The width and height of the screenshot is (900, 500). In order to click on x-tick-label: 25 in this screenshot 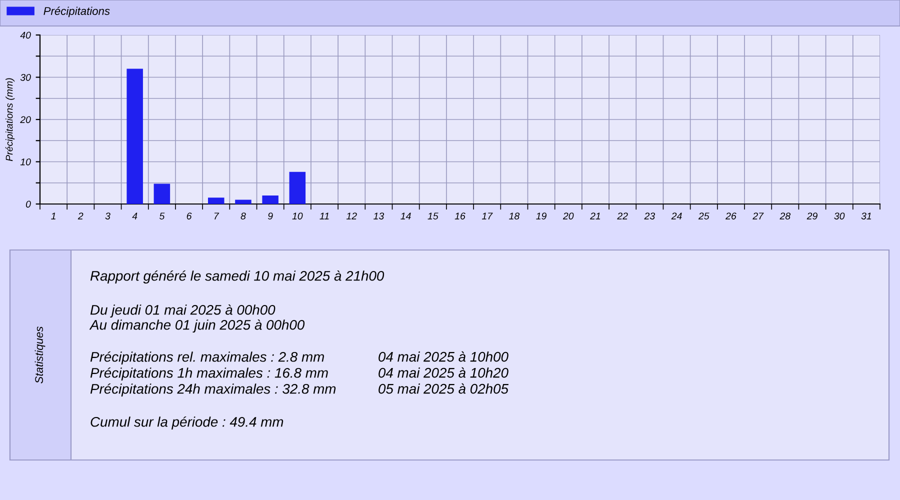, I will do `click(704, 216)`.